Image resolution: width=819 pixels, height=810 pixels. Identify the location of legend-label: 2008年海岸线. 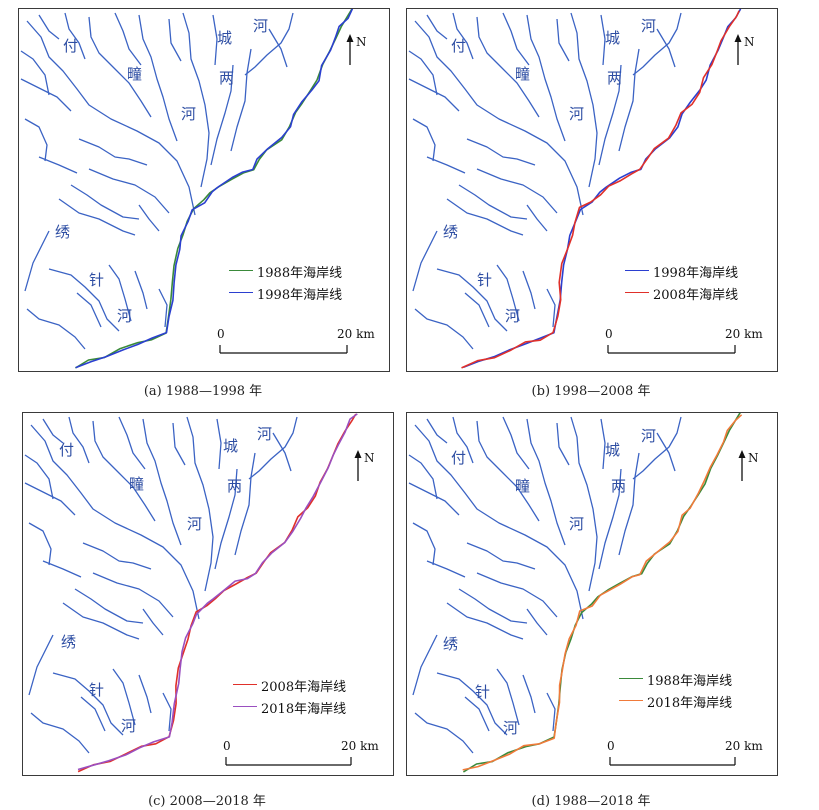
(696, 295).